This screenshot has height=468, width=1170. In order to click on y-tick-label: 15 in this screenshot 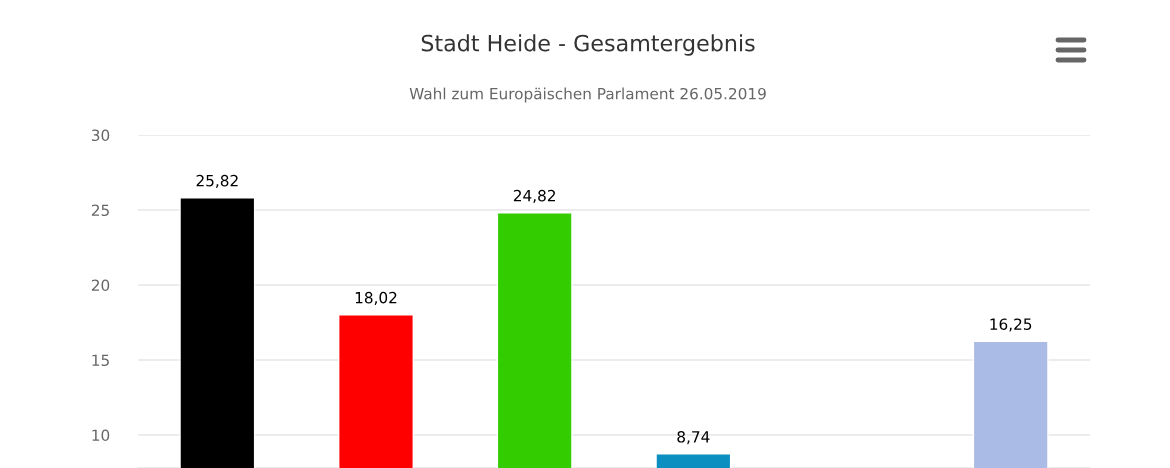, I will do `click(100, 360)`.